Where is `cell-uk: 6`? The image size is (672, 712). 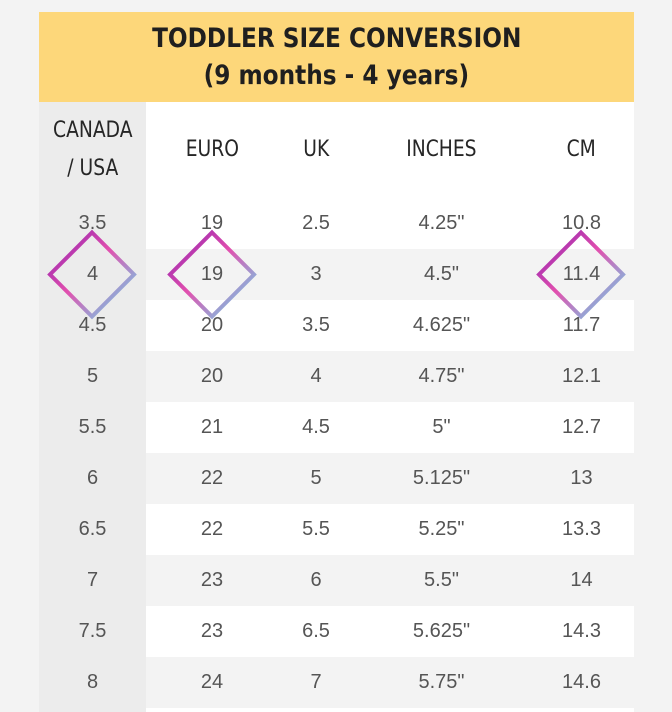
cell-uk: 6 is located at coordinates (316, 580).